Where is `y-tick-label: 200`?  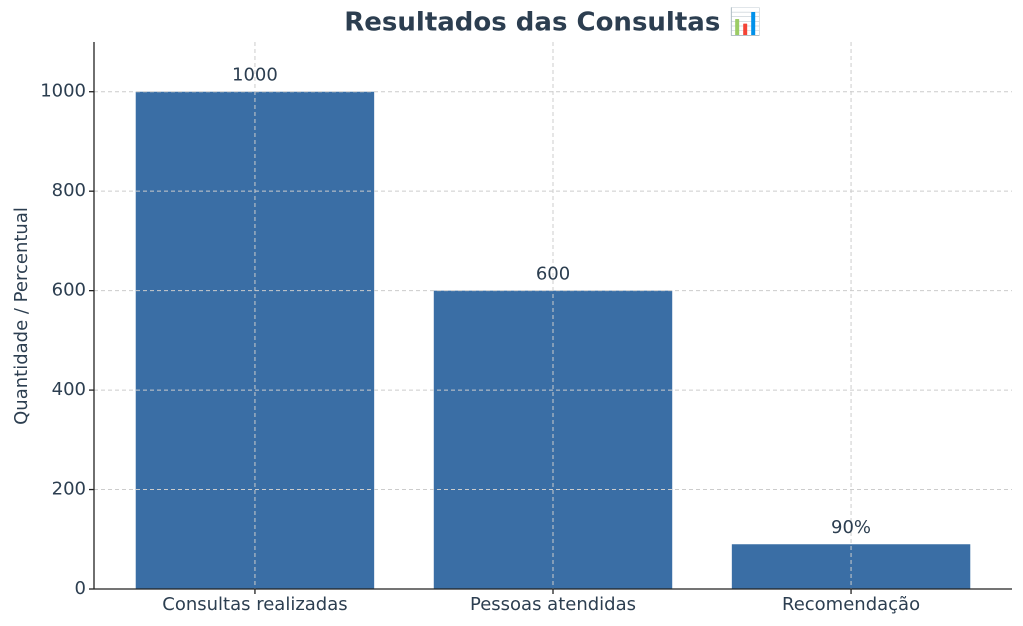 y-tick-label: 200 is located at coordinates (69, 489).